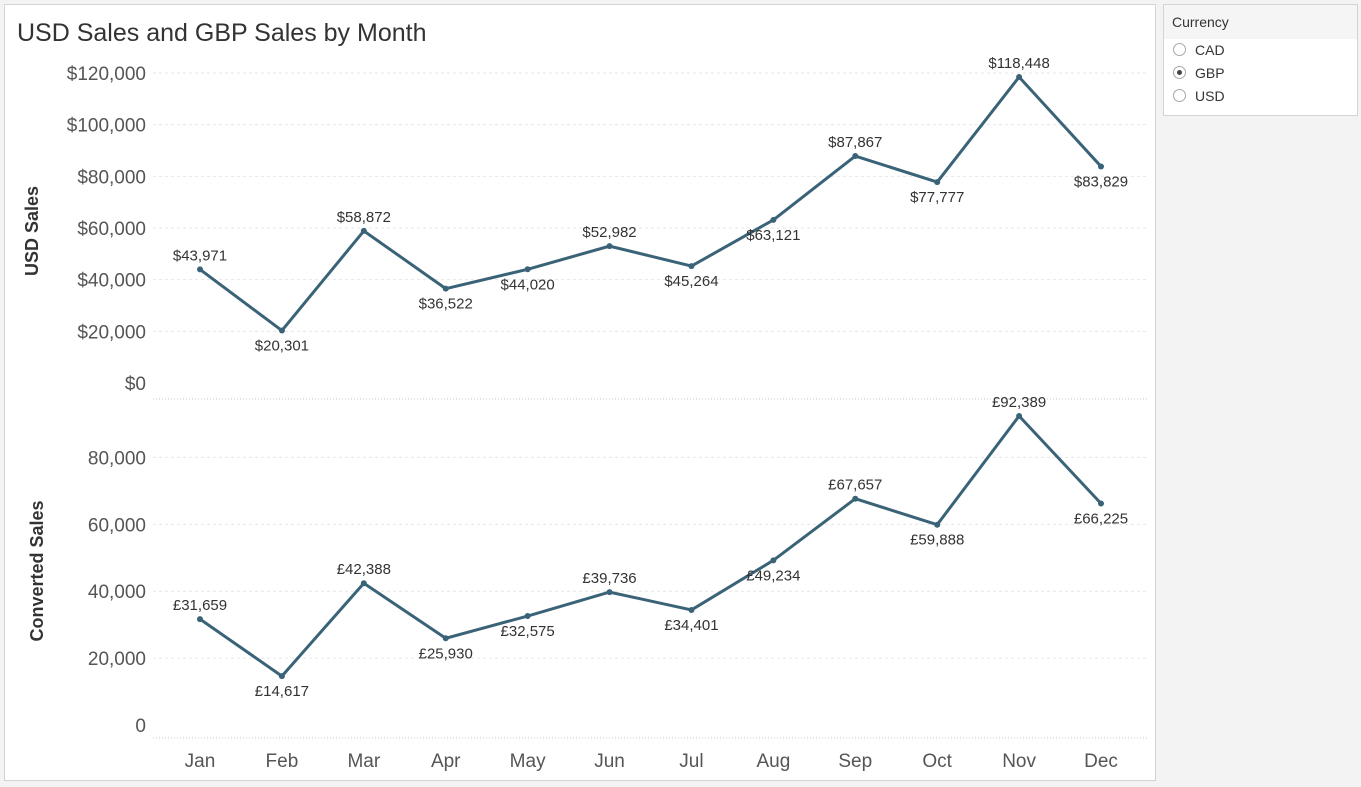 Image resolution: width=1361 pixels, height=787 pixels. I want to click on data-label: $45,264, so click(691, 281).